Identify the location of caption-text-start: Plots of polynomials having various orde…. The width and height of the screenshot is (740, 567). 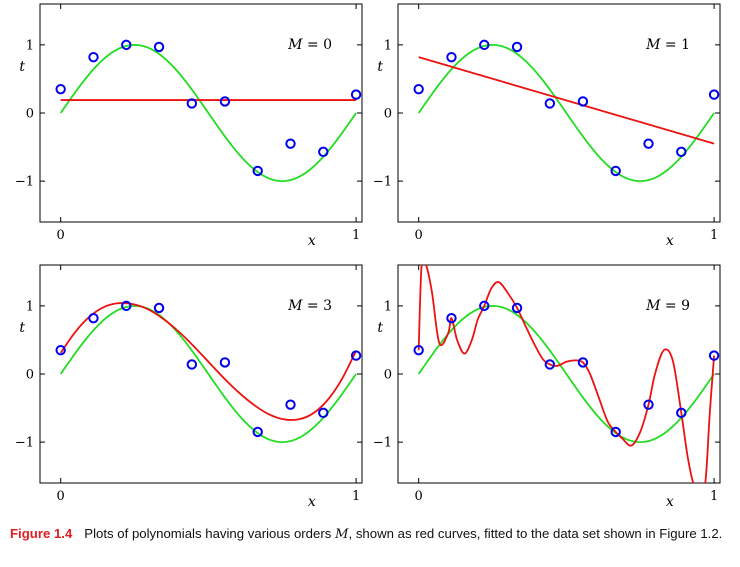
(209, 533).